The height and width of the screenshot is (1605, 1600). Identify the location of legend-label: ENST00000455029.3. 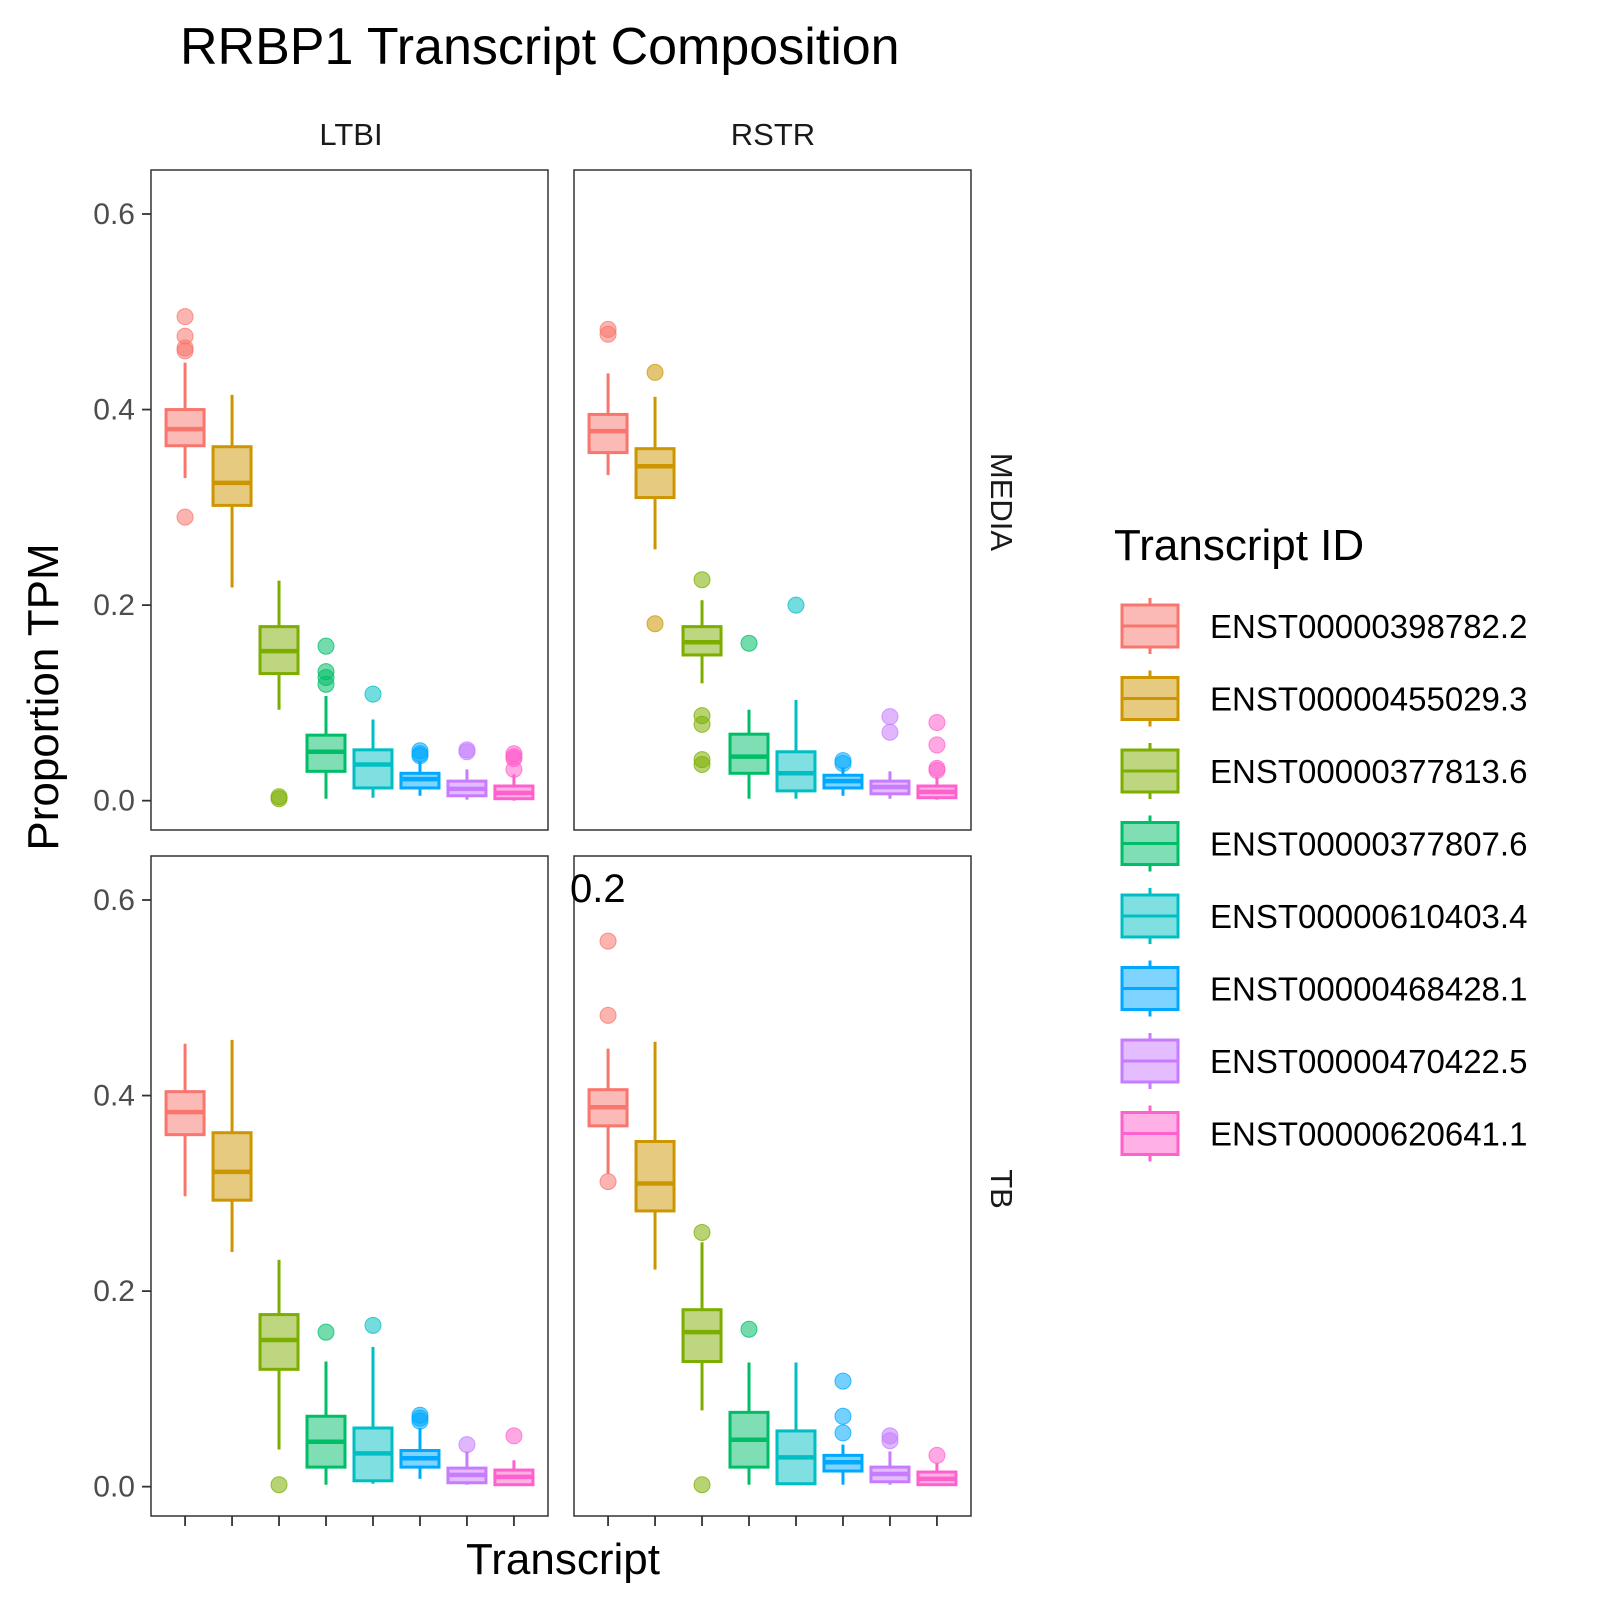
(1368, 699).